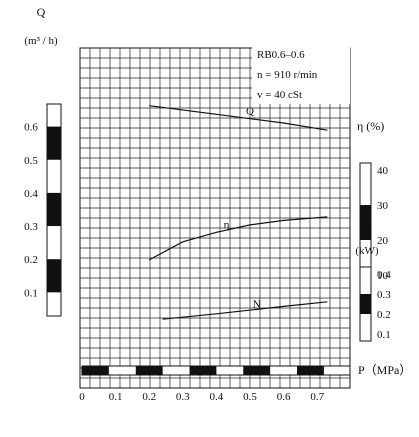 Image resolution: width=419 pixels, height=437 pixels. I want to click on eta-tick-label: 30, so click(383, 206).